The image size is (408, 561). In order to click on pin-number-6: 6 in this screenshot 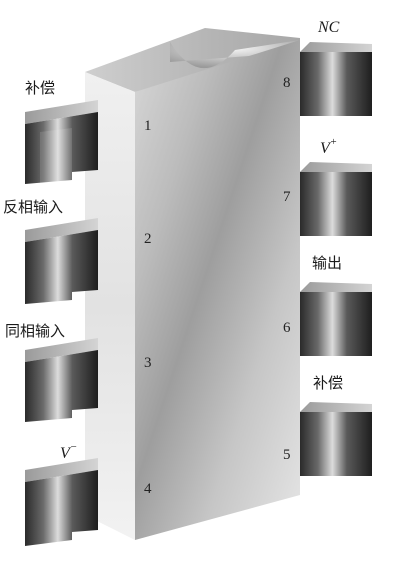, I will do `click(287, 328)`.